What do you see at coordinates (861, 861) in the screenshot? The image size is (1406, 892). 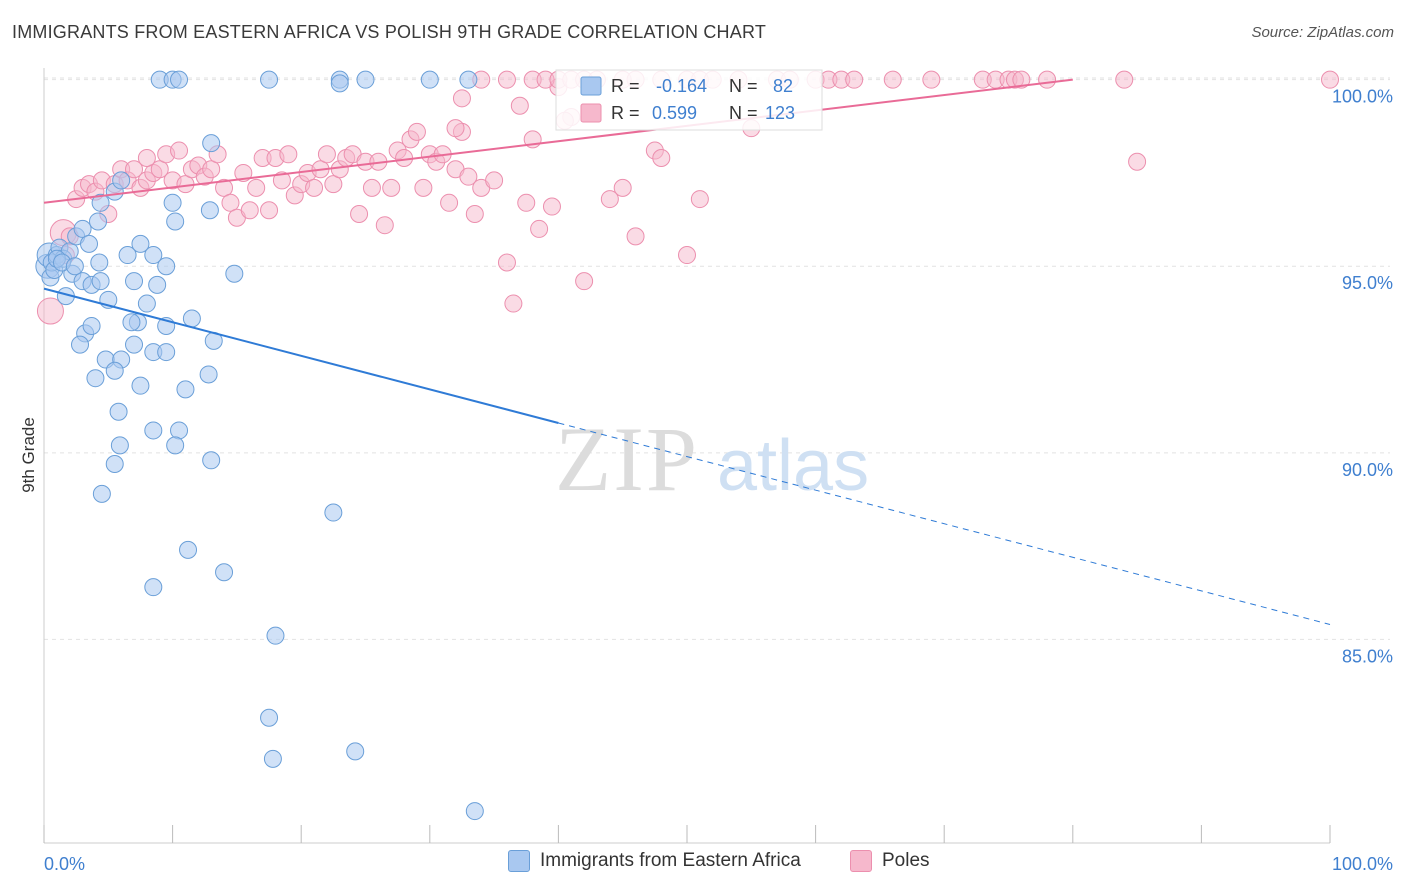 I see `legend-swatch-pink` at bounding box center [861, 861].